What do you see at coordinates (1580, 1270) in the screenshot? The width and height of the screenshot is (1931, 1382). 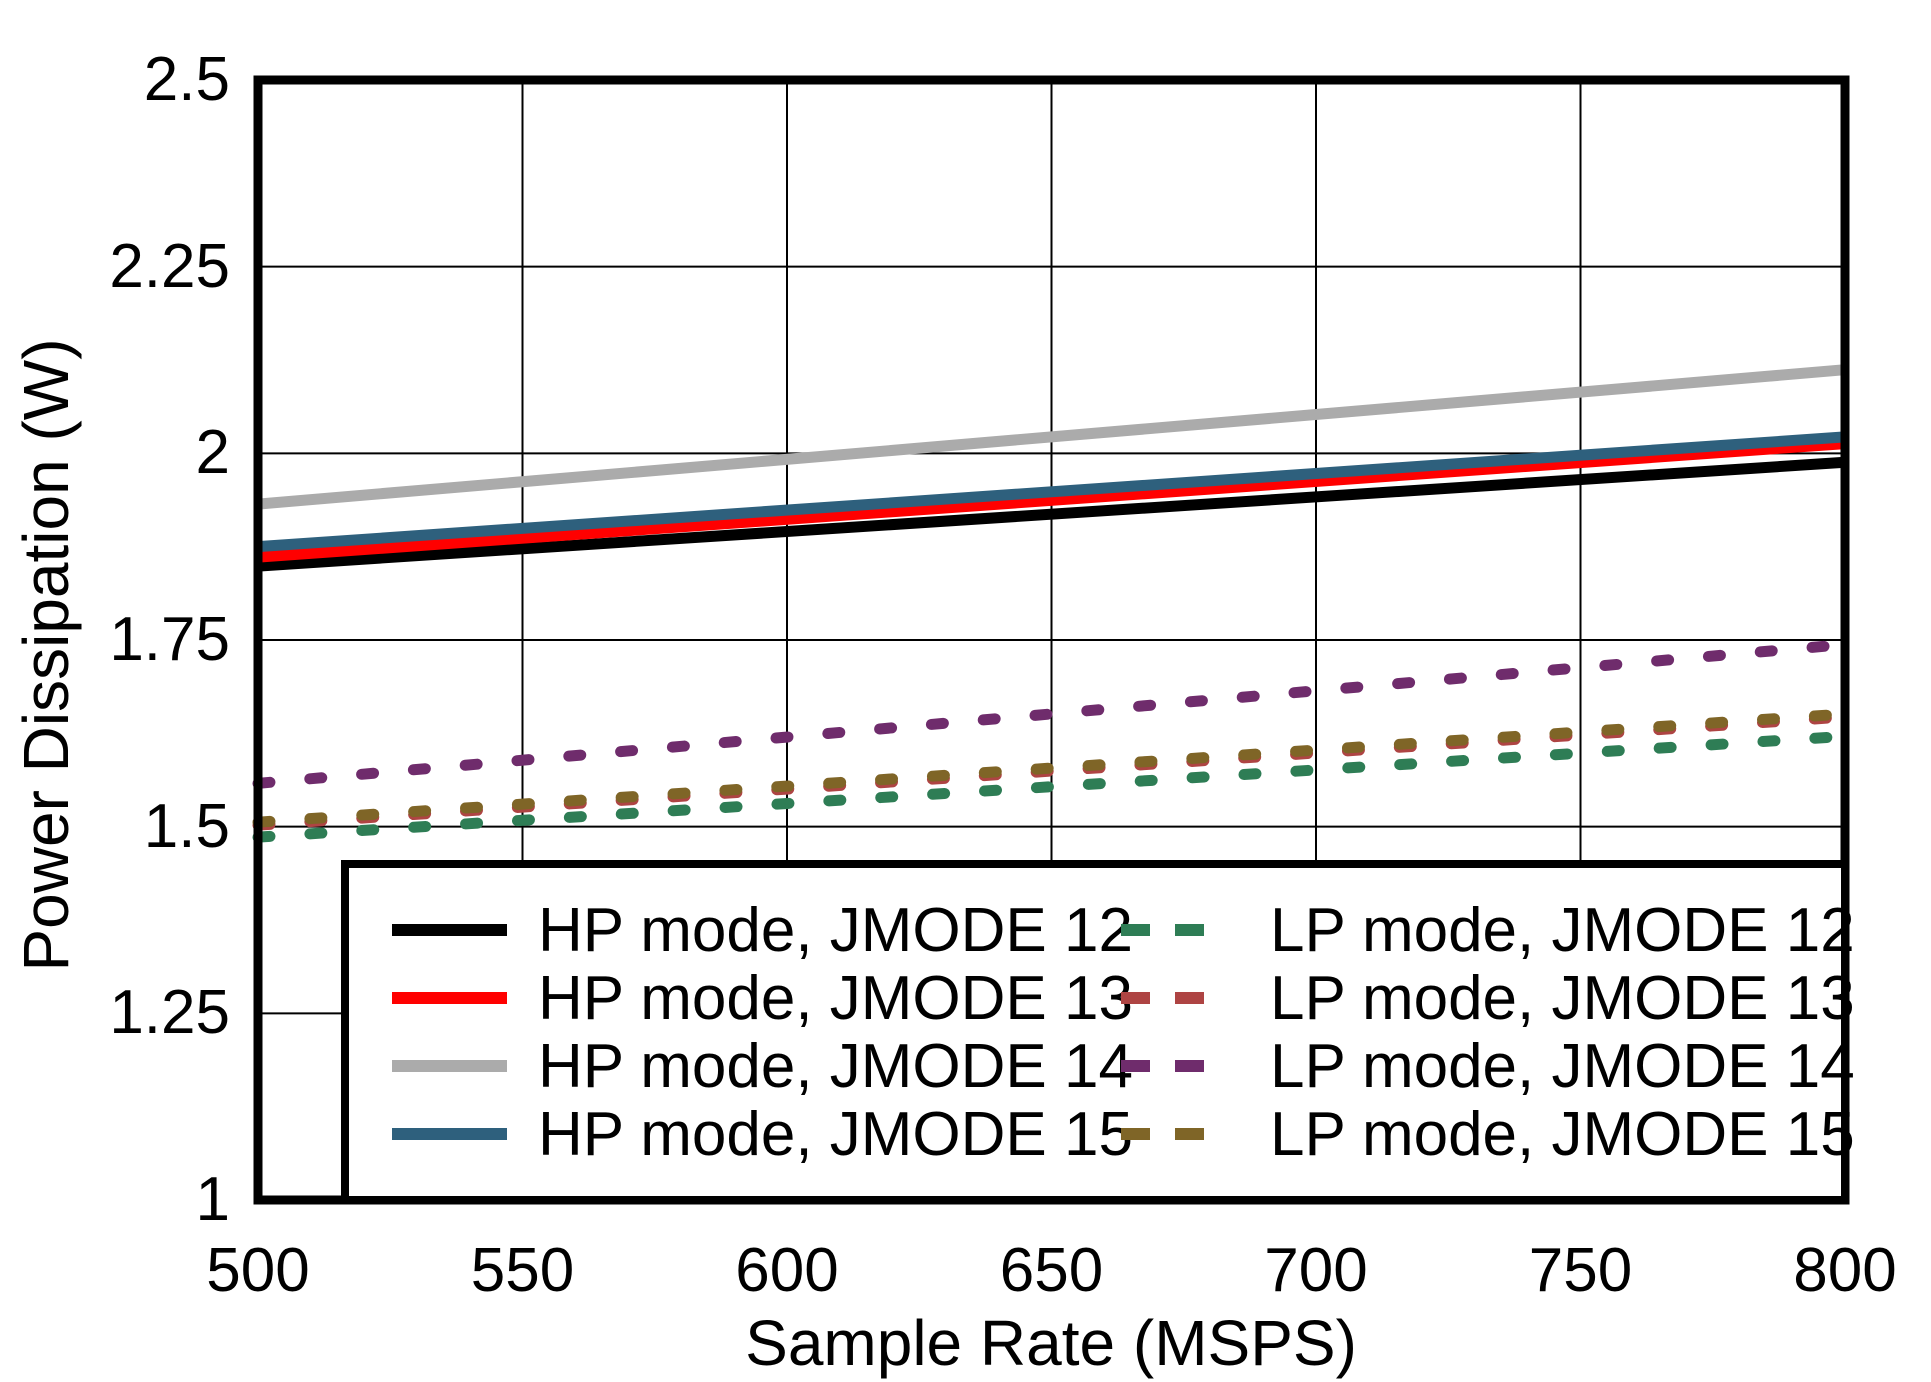 I see `x-tick-label-750: 750` at bounding box center [1580, 1270].